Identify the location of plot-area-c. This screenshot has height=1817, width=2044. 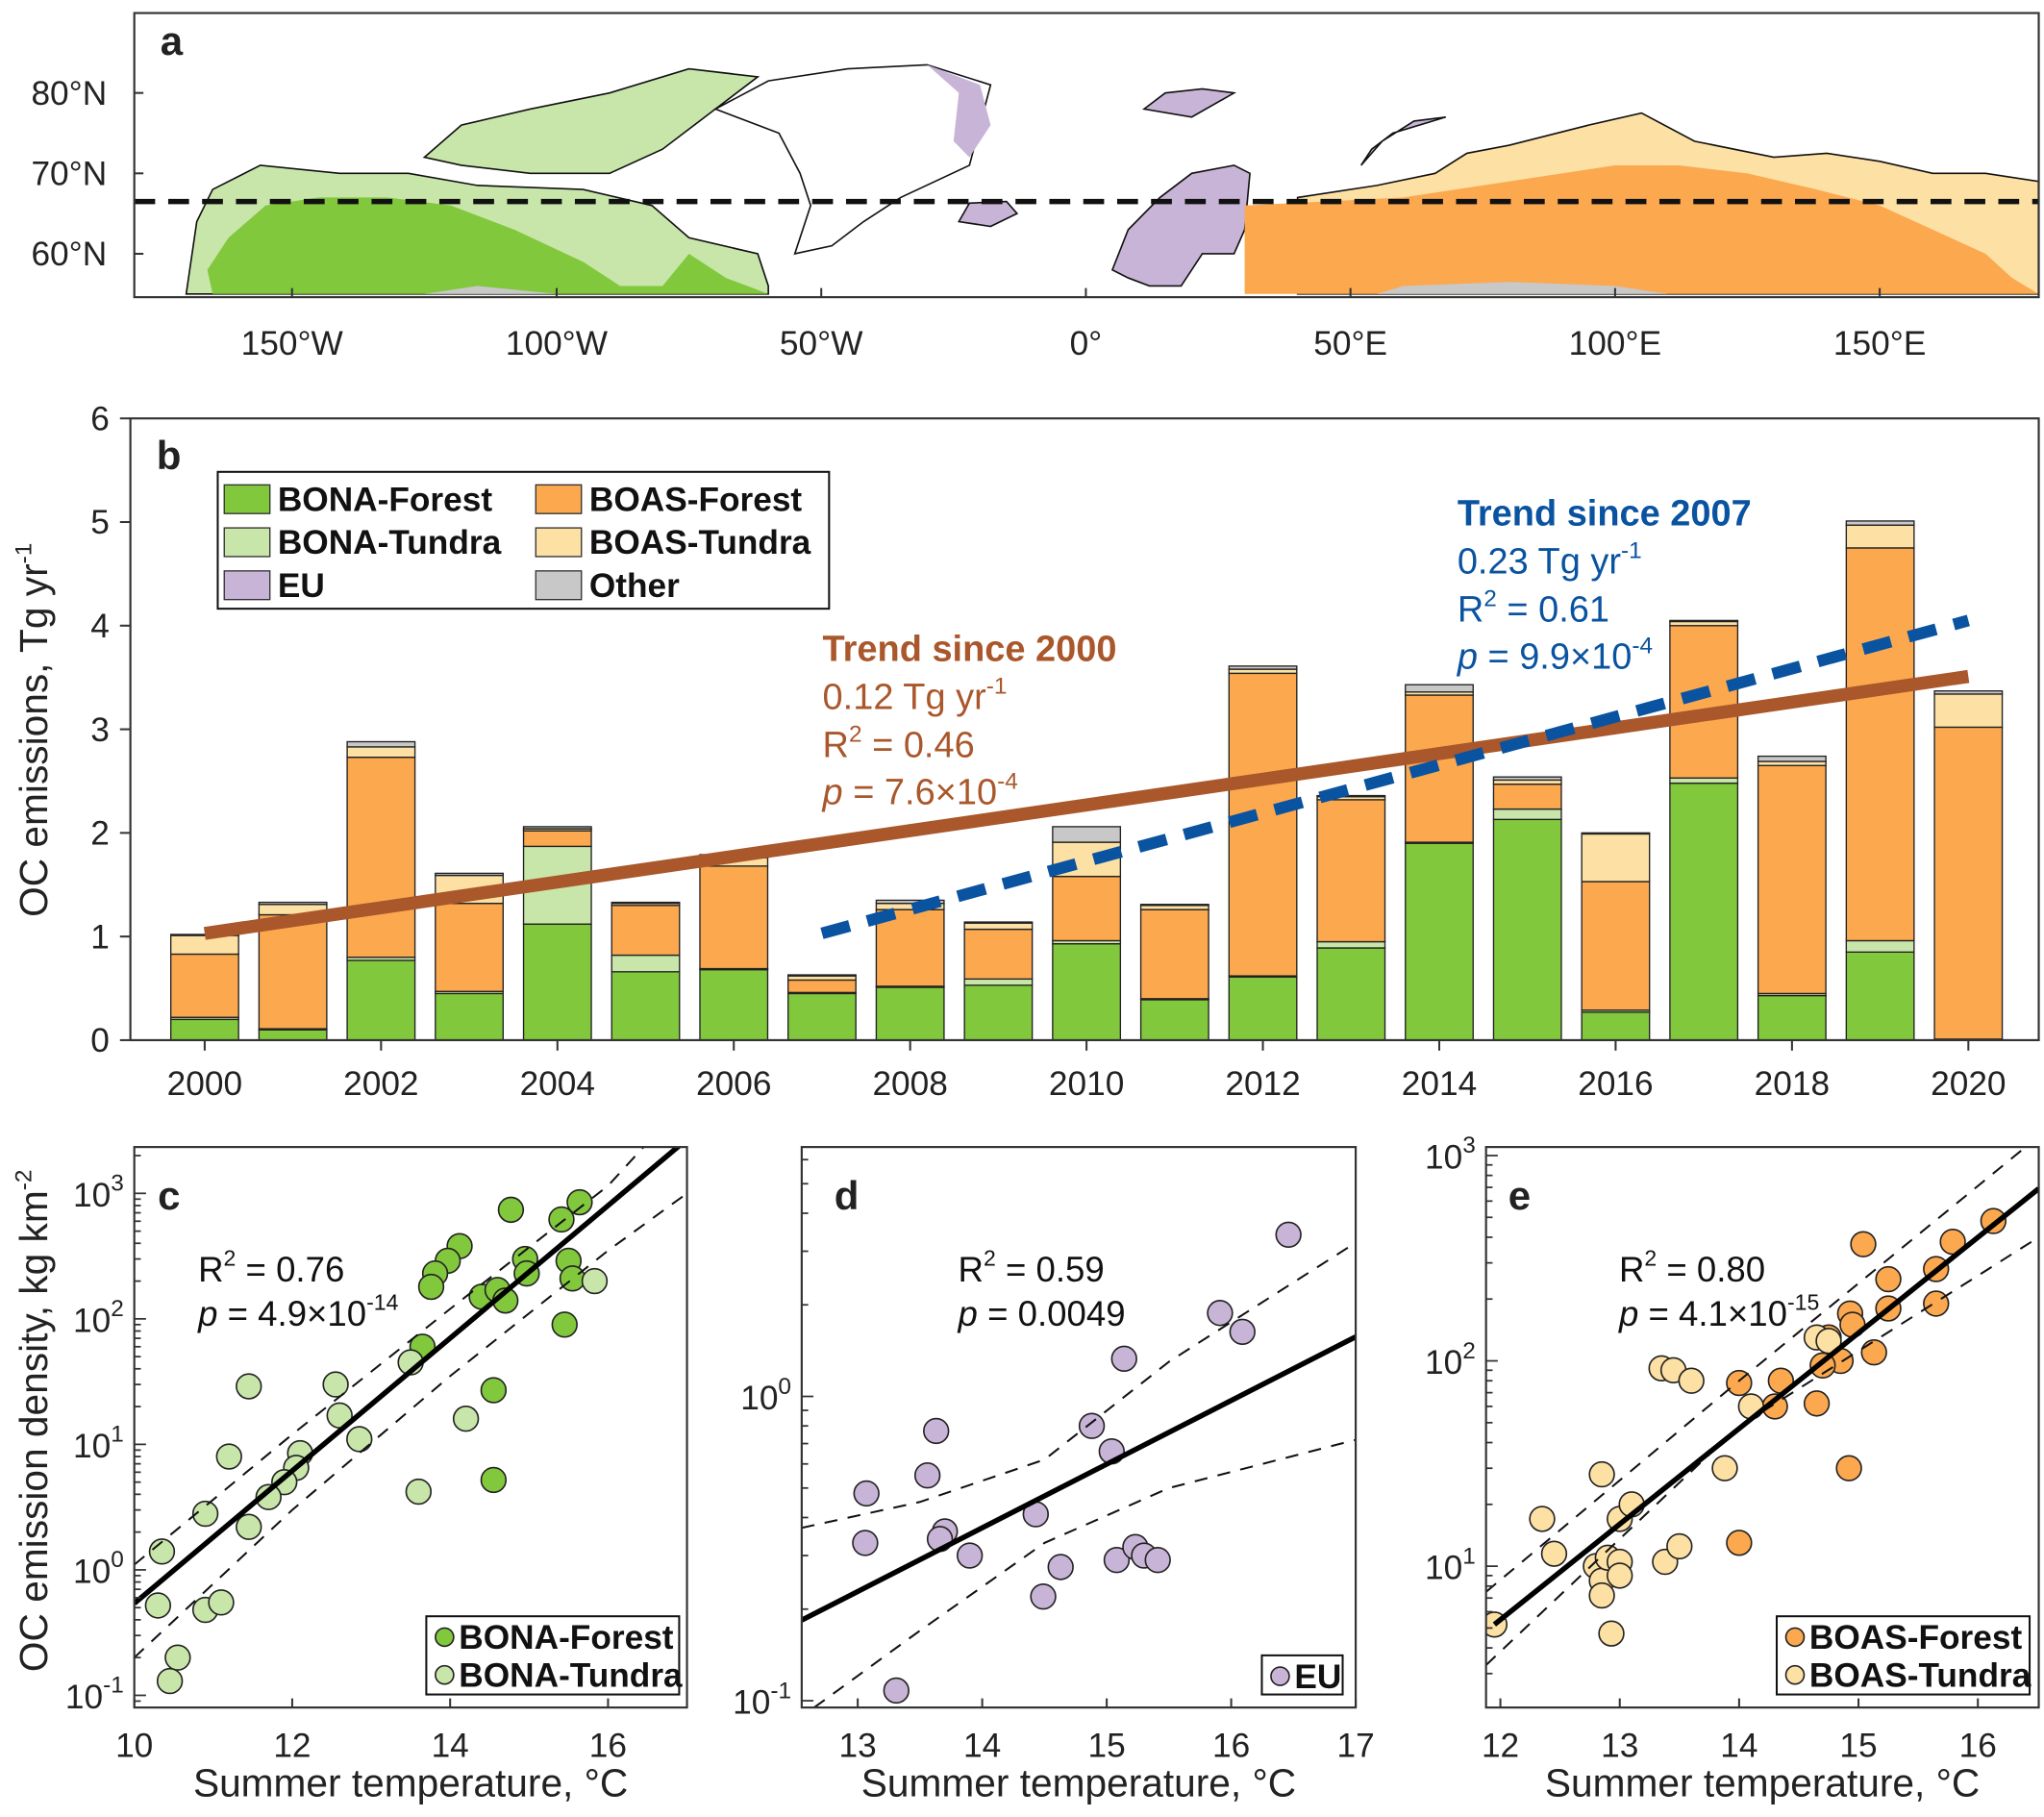
(410, 1421).